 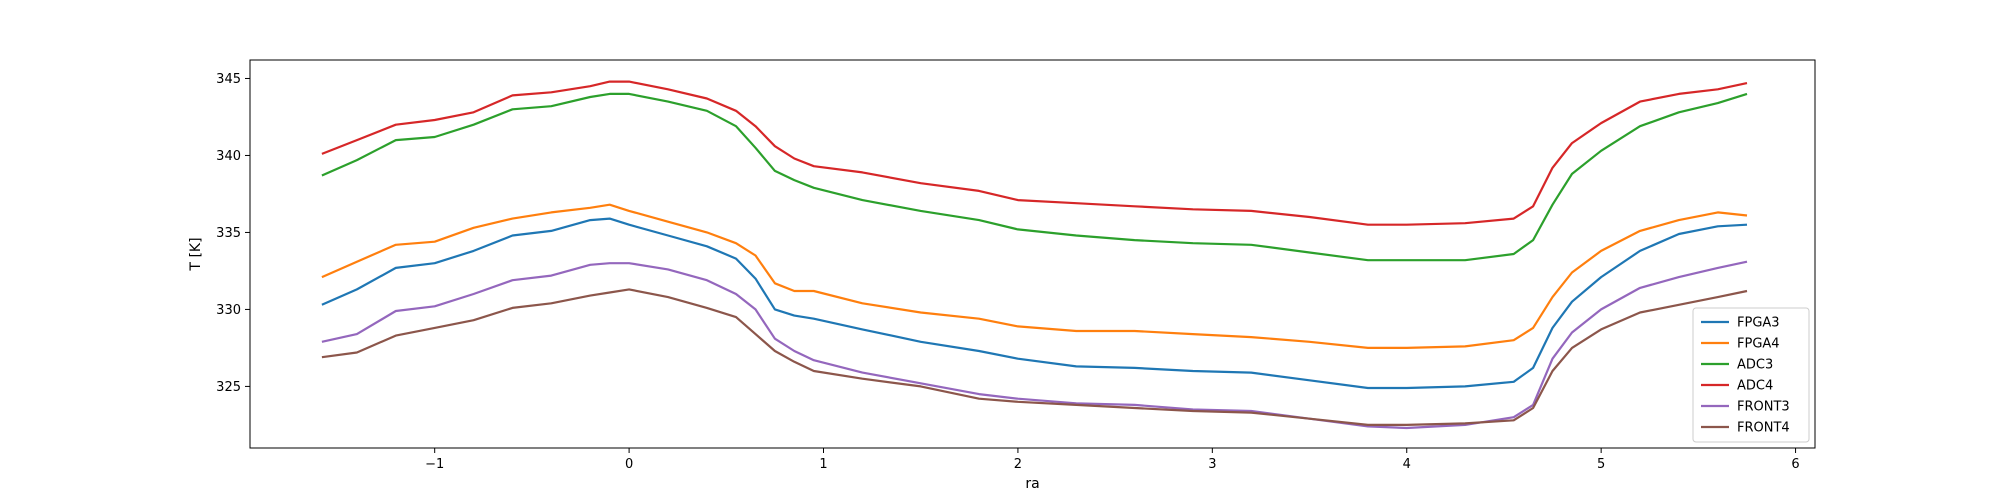 I want to click on x-axis: −1 0 1 2 3 4 5 6, so click(x=1112, y=460).